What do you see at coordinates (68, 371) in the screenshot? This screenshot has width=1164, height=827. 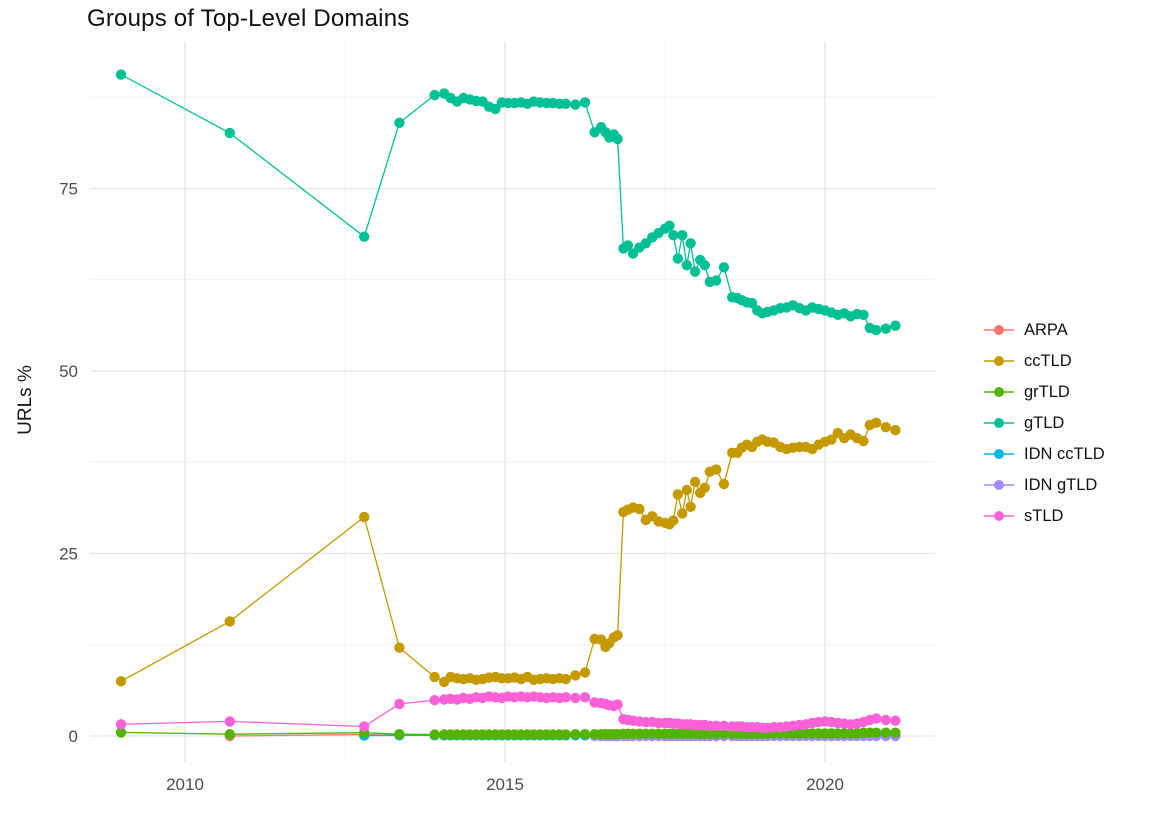 I see `y-tick-label: 50` at bounding box center [68, 371].